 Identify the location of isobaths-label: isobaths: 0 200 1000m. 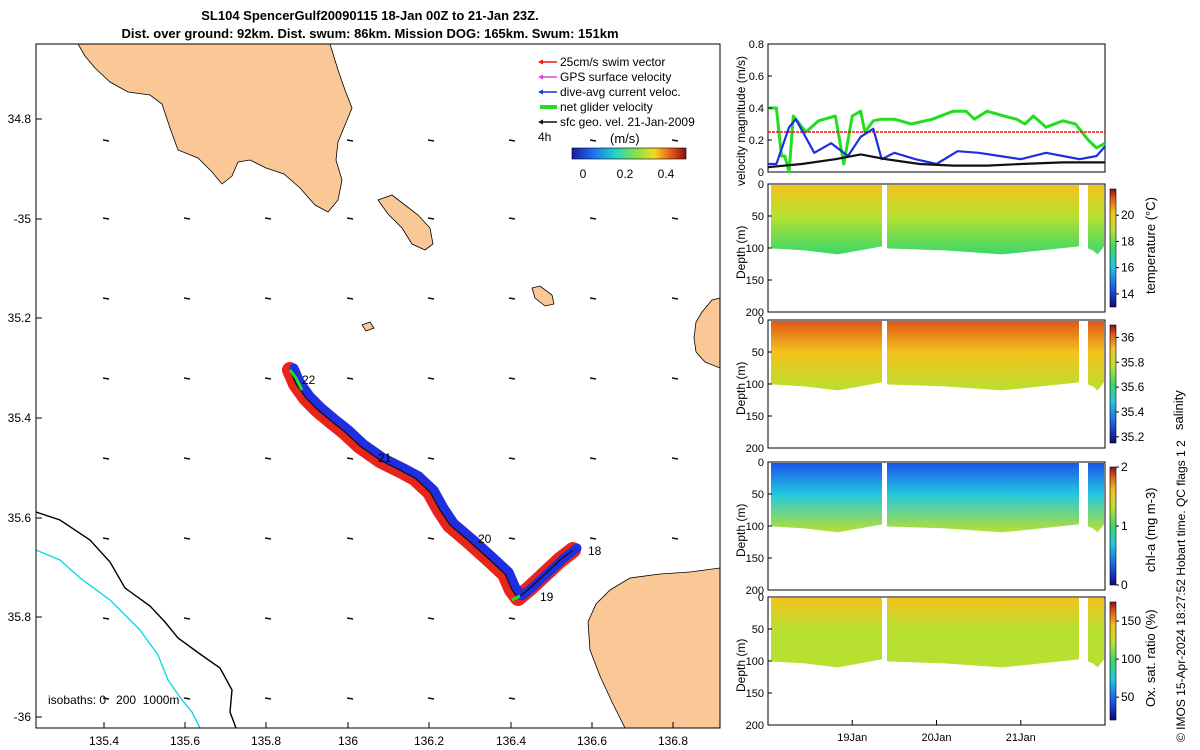
(113, 700).